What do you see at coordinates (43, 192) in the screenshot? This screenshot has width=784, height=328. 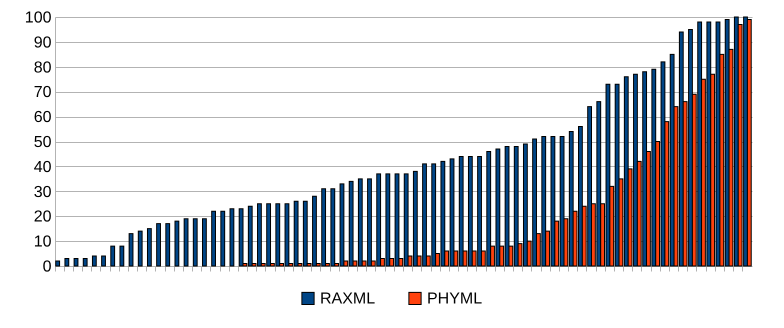 I see `y-tick-label: 30` at bounding box center [43, 192].